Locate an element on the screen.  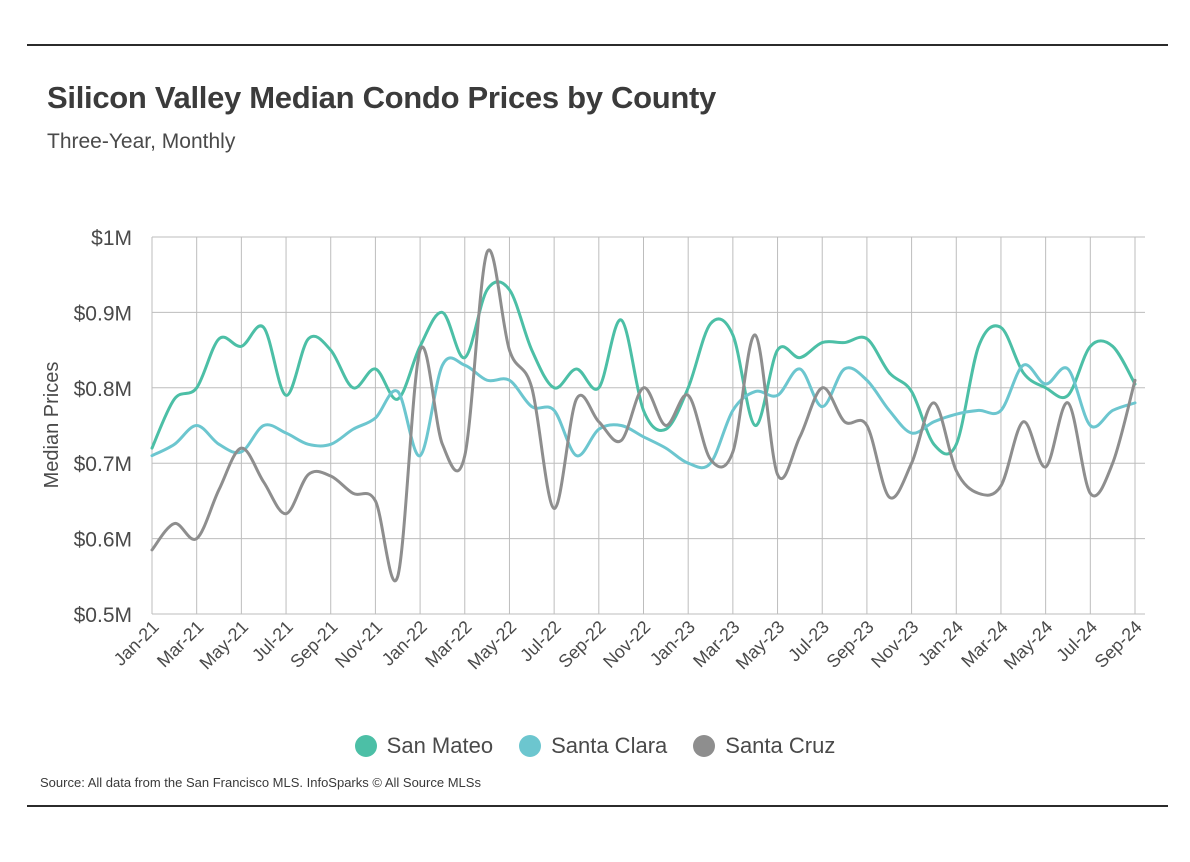
x-tick-label: Sep-24 is located at coordinates (1118, 644).